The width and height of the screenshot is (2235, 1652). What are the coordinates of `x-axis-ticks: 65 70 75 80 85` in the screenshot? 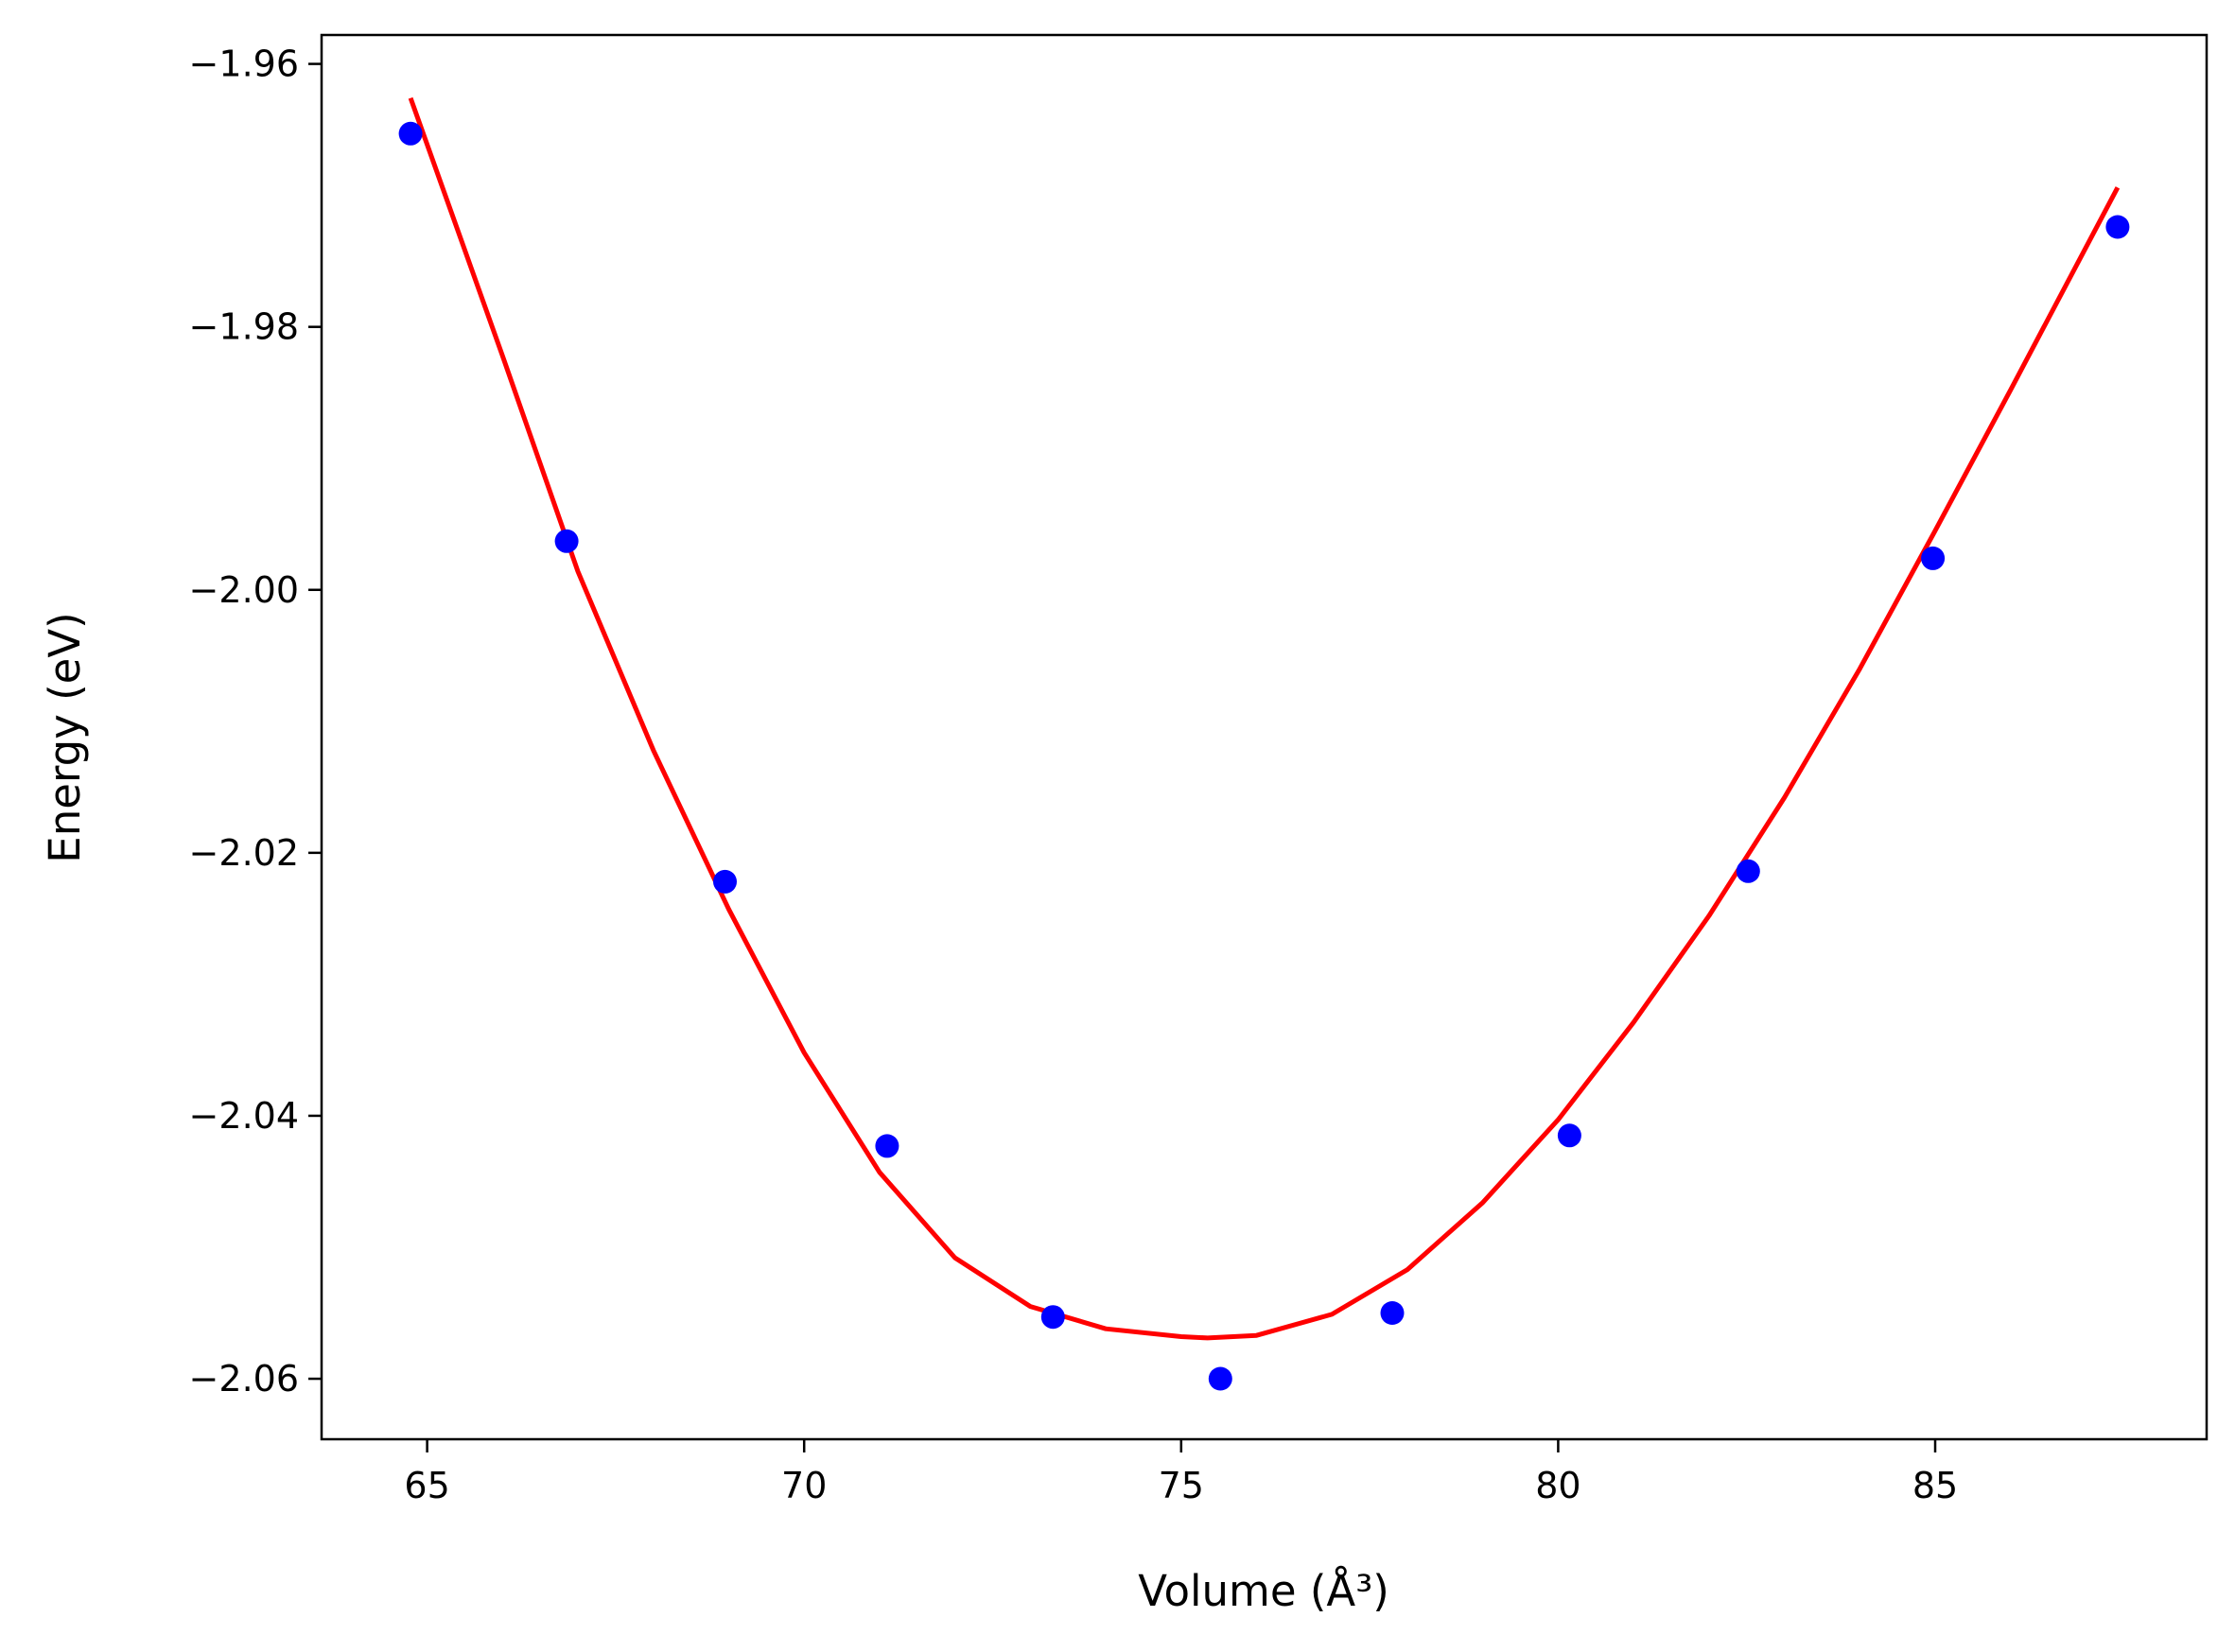 It's located at (1181, 1473).